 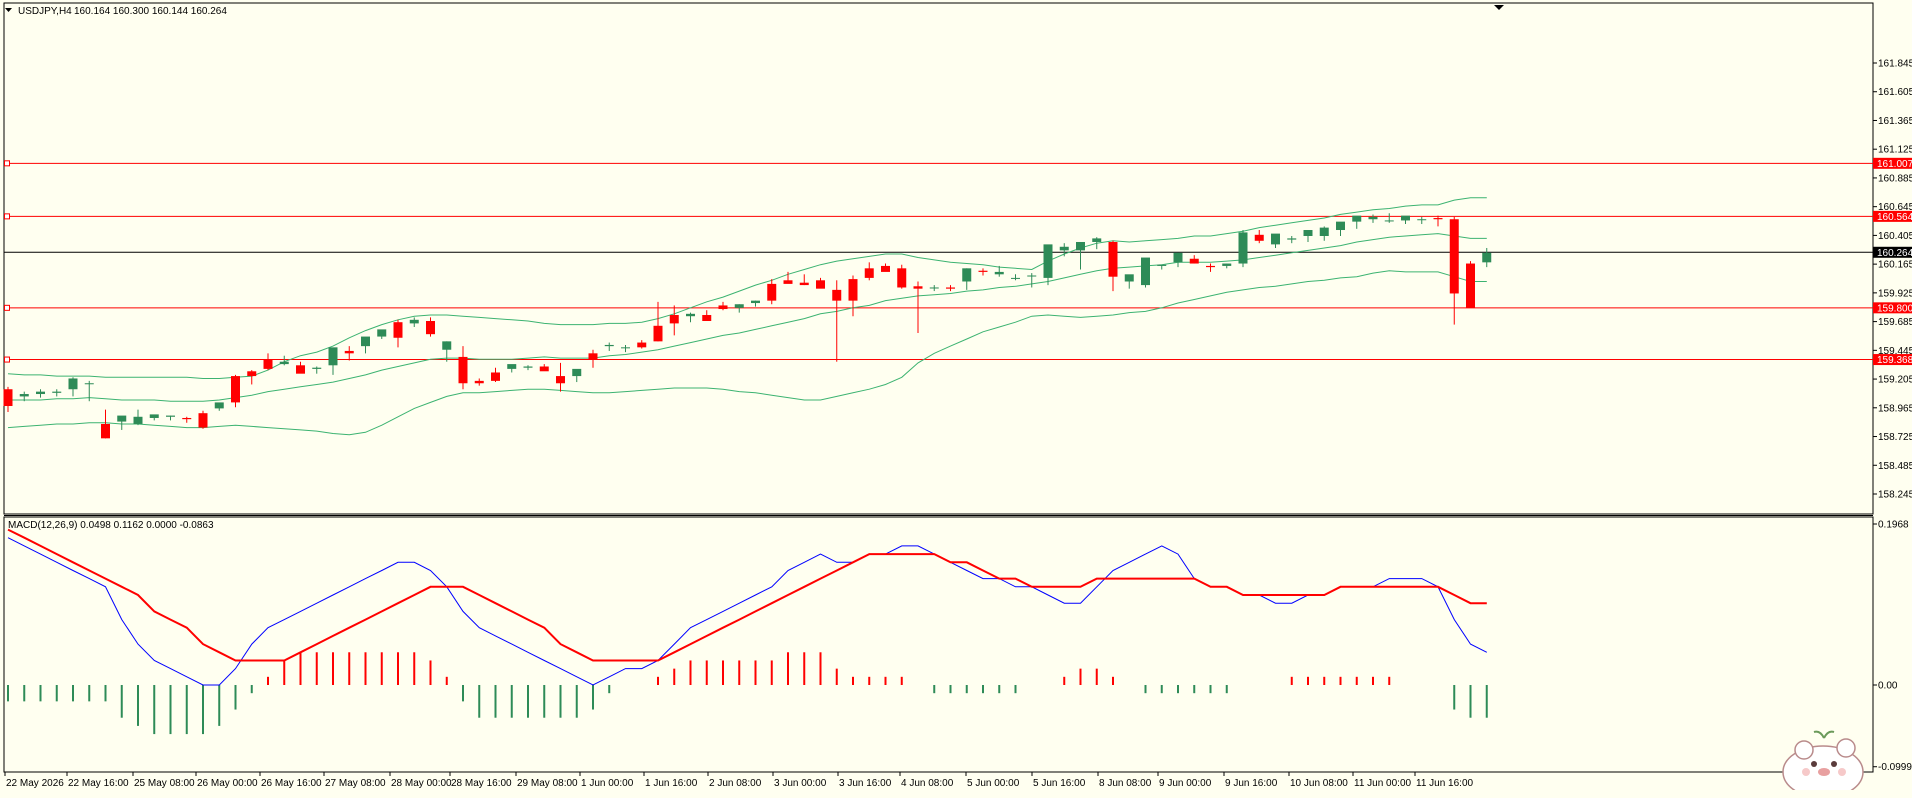 I want to click on current-price-tag, so click(x=1892, y=252).